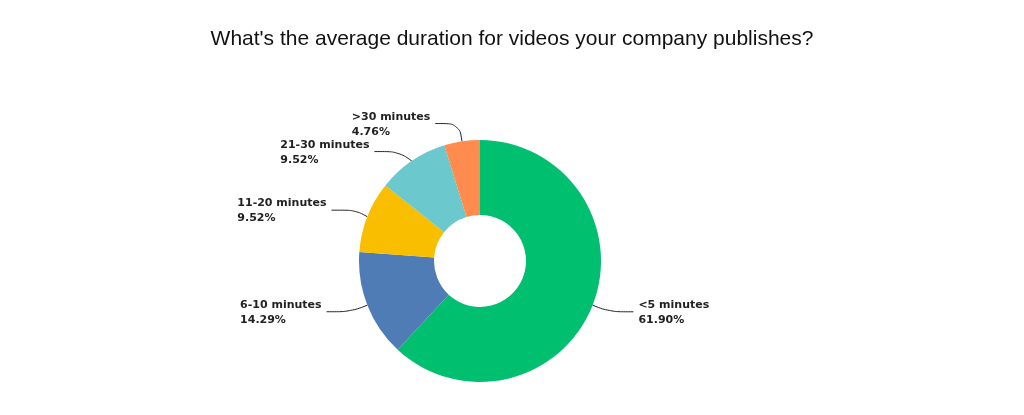  I want to click on slice-label: 21-30 minutes, so click(325, 144).